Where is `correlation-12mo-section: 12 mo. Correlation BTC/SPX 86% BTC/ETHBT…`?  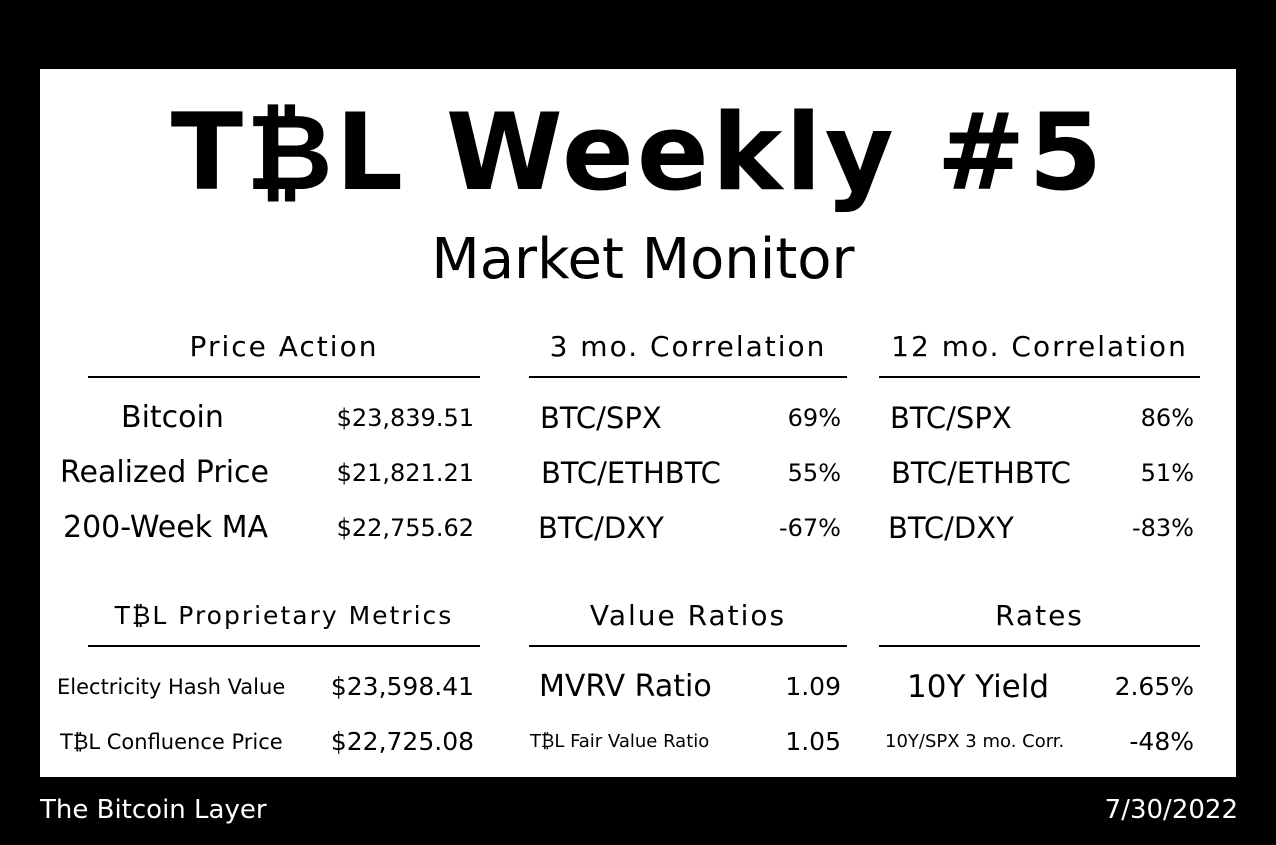
correlation-12mo-section: 12 mo. Correlation BTC/SPX 86% BTC/ETHBT… is located at coordinates (1039, 437).